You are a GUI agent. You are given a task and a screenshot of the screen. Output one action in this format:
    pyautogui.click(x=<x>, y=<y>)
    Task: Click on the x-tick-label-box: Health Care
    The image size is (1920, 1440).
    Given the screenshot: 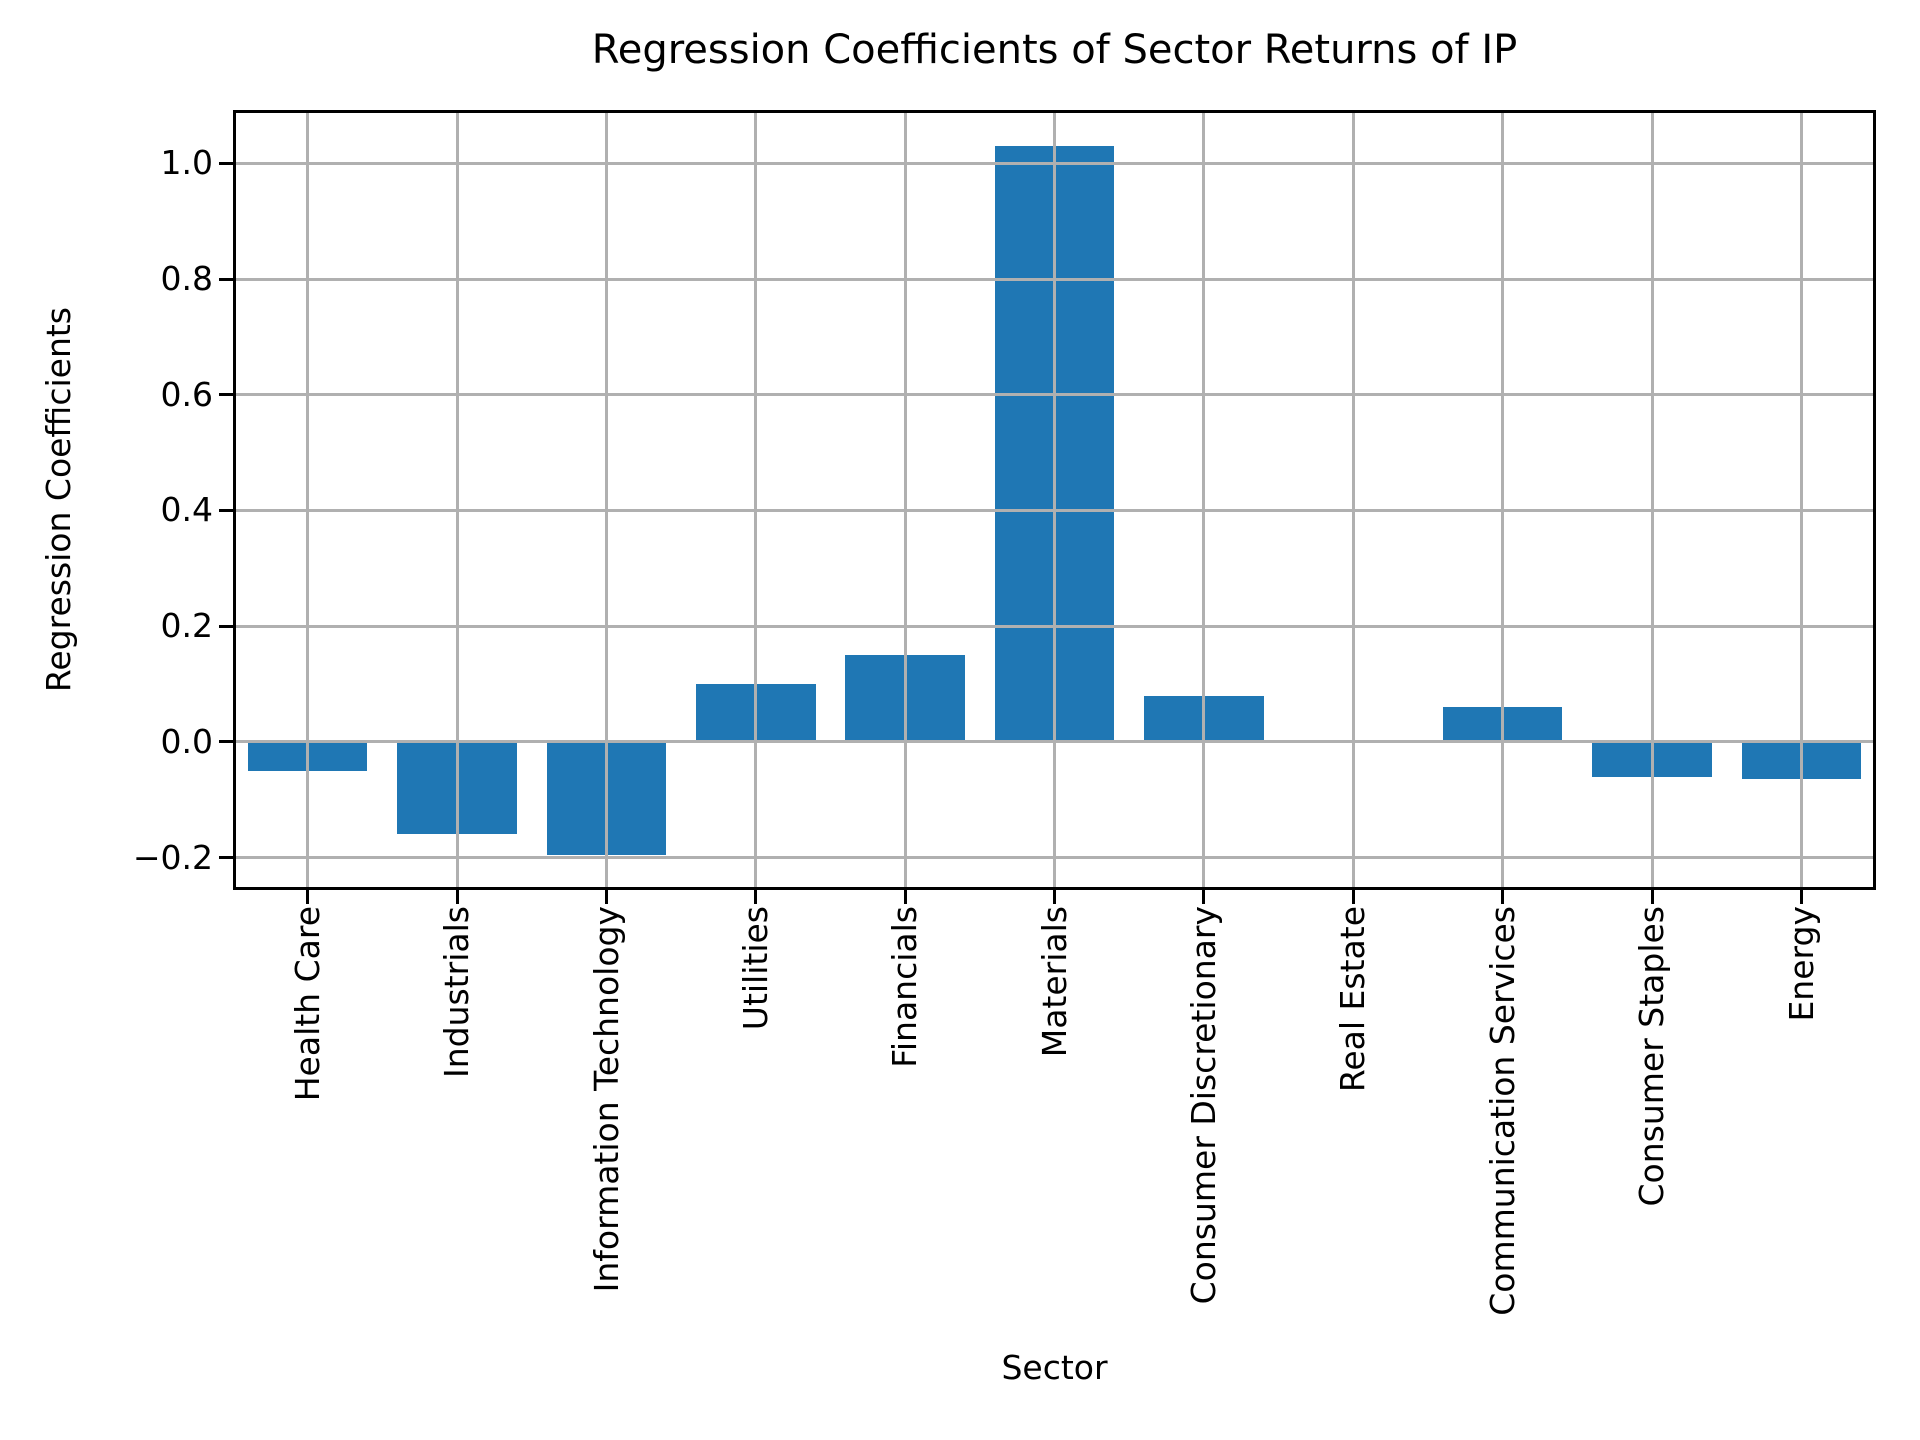 What is the action you would take?
    pyautogui.click(x=308, y=1003)
    